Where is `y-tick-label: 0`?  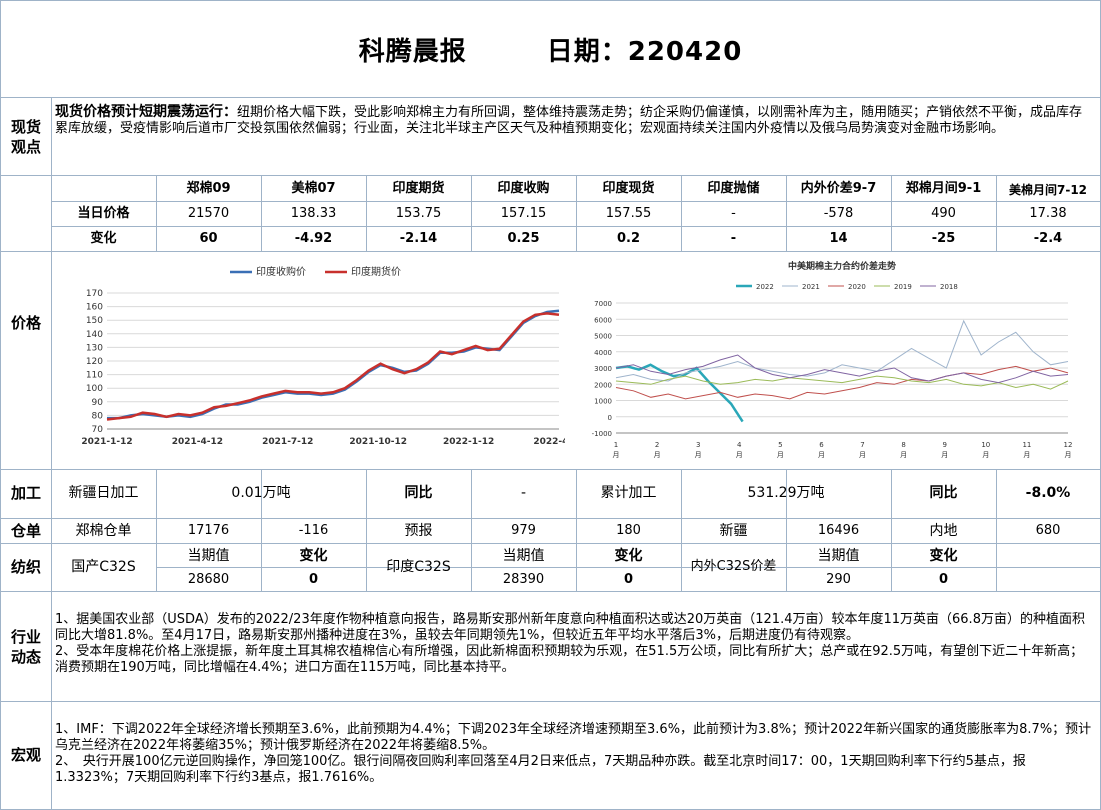 y-tick-label: 0 is located at coordinates (610, 418).